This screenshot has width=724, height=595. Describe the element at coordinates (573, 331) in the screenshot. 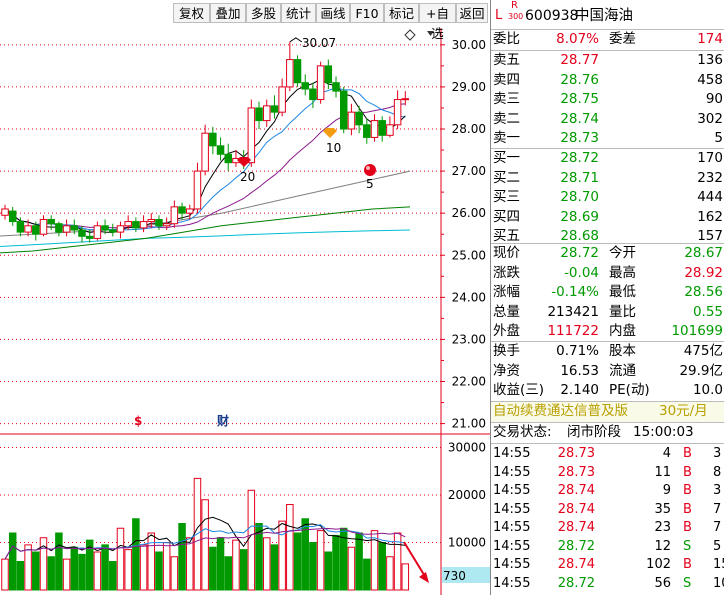

I see `stat-value: 111722` at that location.